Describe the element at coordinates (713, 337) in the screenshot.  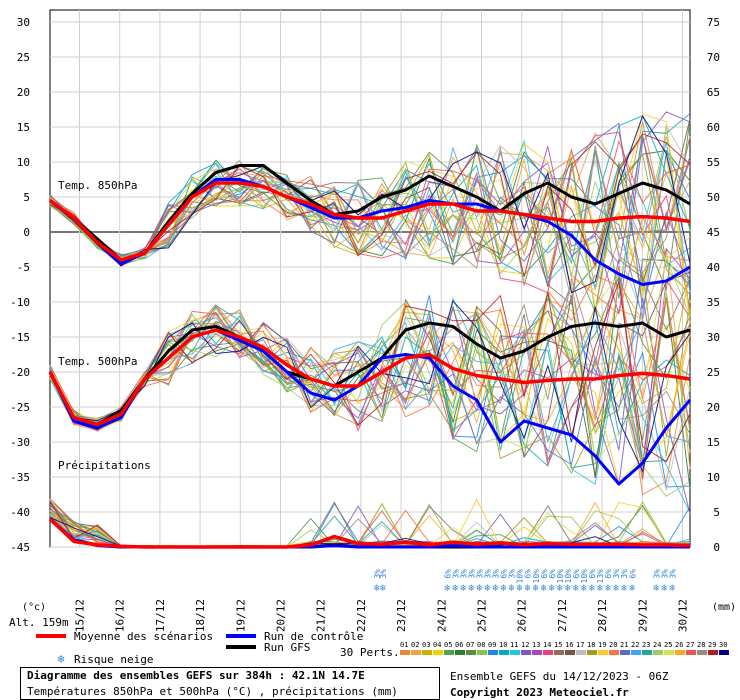
I see `right-tick-label: 30` at that location.